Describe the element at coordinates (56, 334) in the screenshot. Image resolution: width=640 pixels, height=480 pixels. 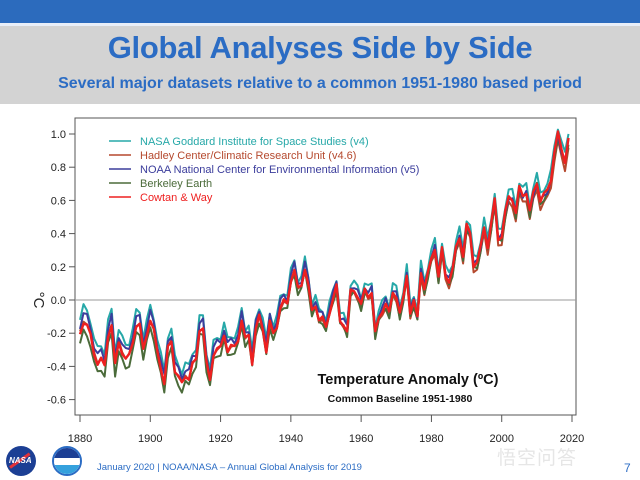
I see `y-tick-label: -0.2` at that location.